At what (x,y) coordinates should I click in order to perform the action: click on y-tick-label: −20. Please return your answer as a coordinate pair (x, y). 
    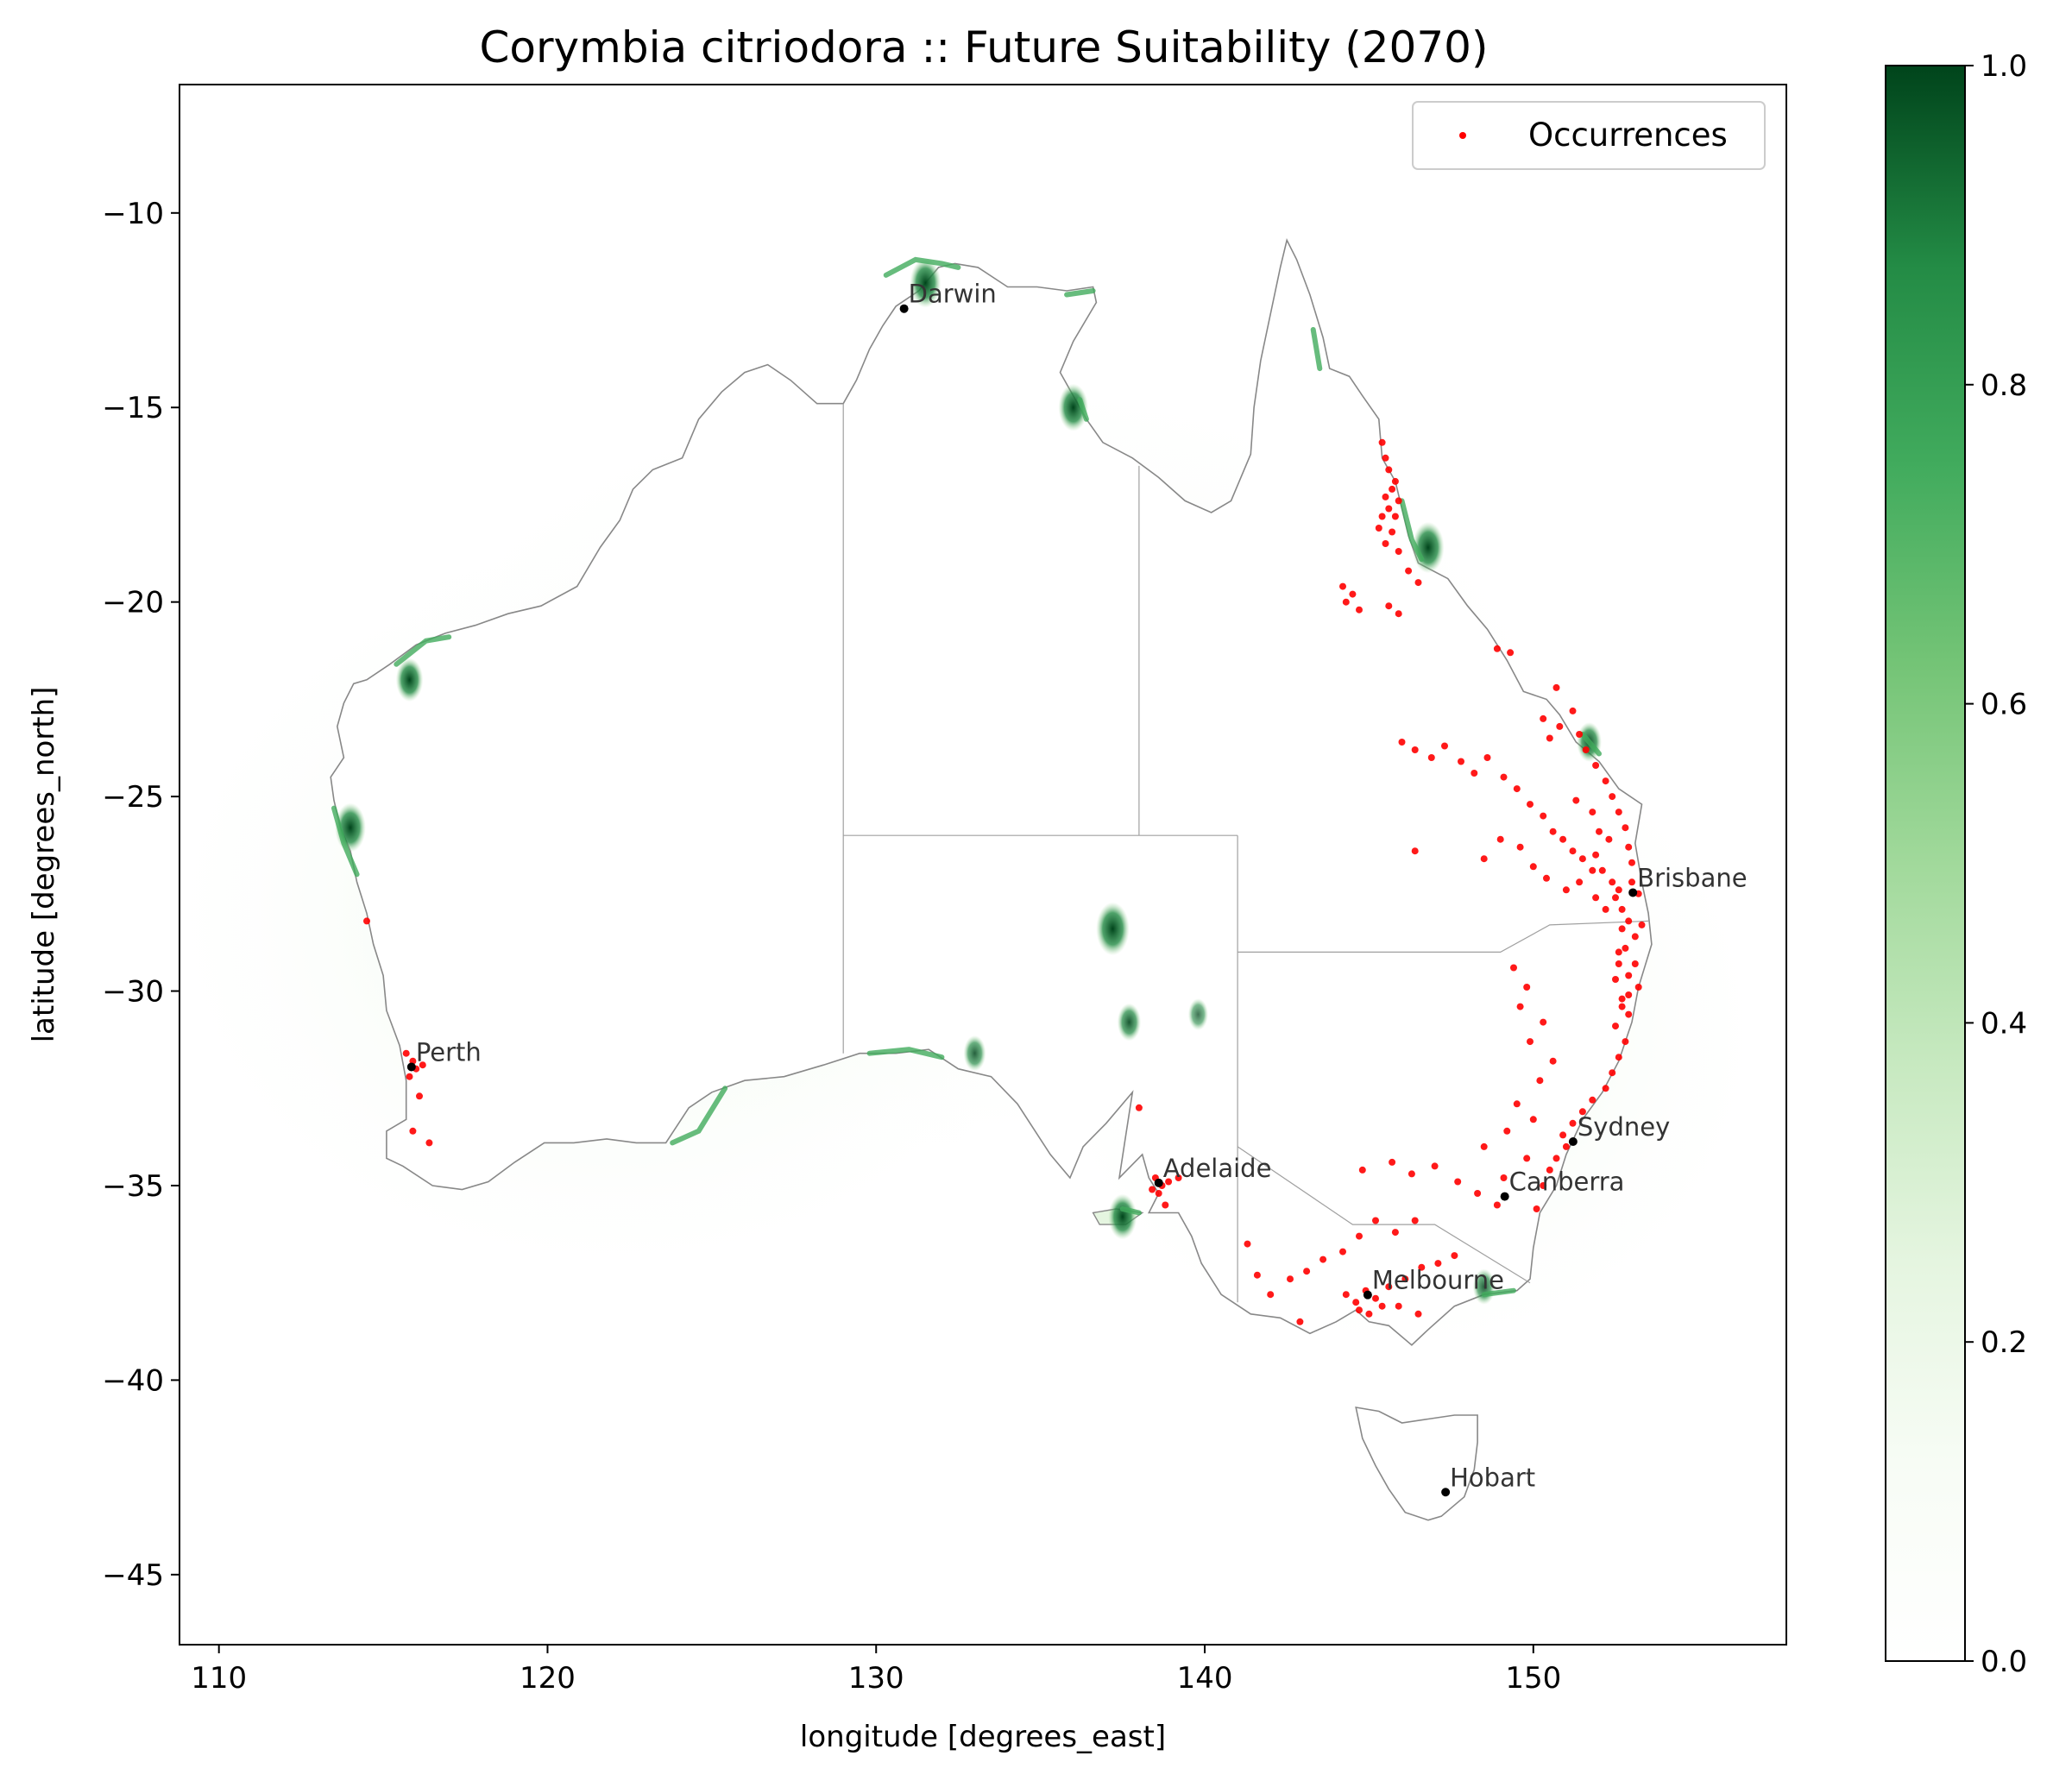
    Looking at the image, I should click on (133, 603).